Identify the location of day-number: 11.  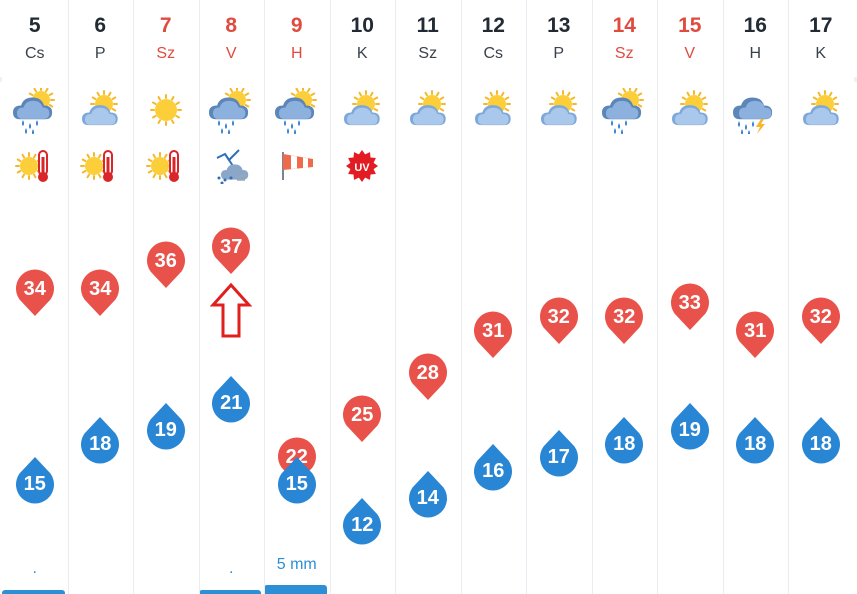
(427, 25).